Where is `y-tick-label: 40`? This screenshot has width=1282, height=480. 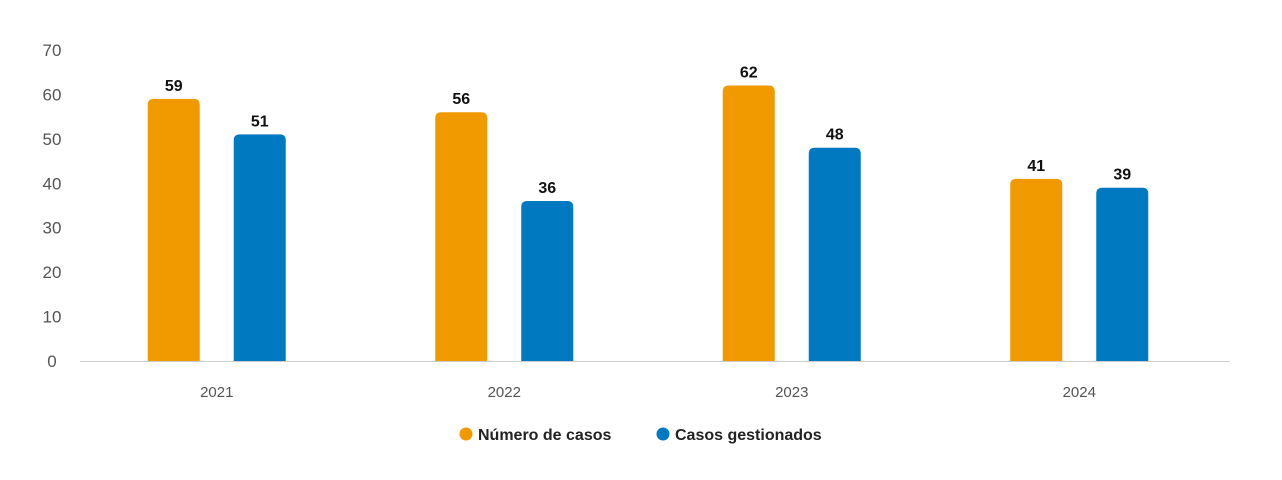 y-tick-label: 40 is located at coordinates (52, 183).